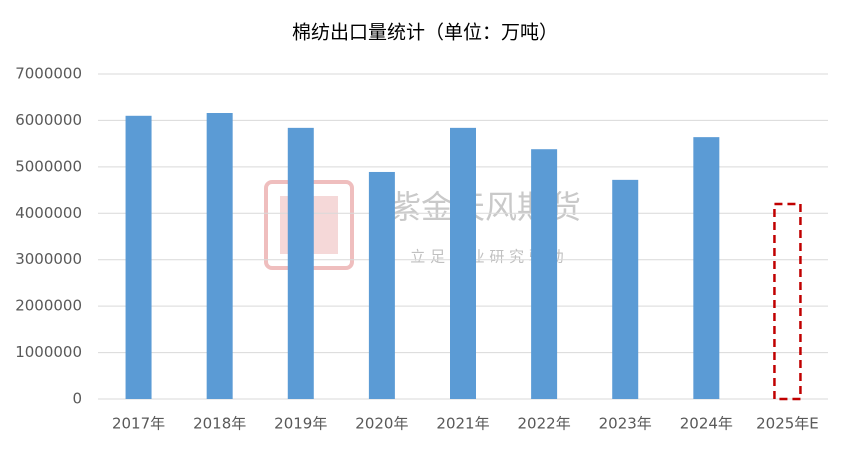  Describe the element at coordinates (48, 213) in the screenshot. I see `y-tick-label: 4000000` at that location.